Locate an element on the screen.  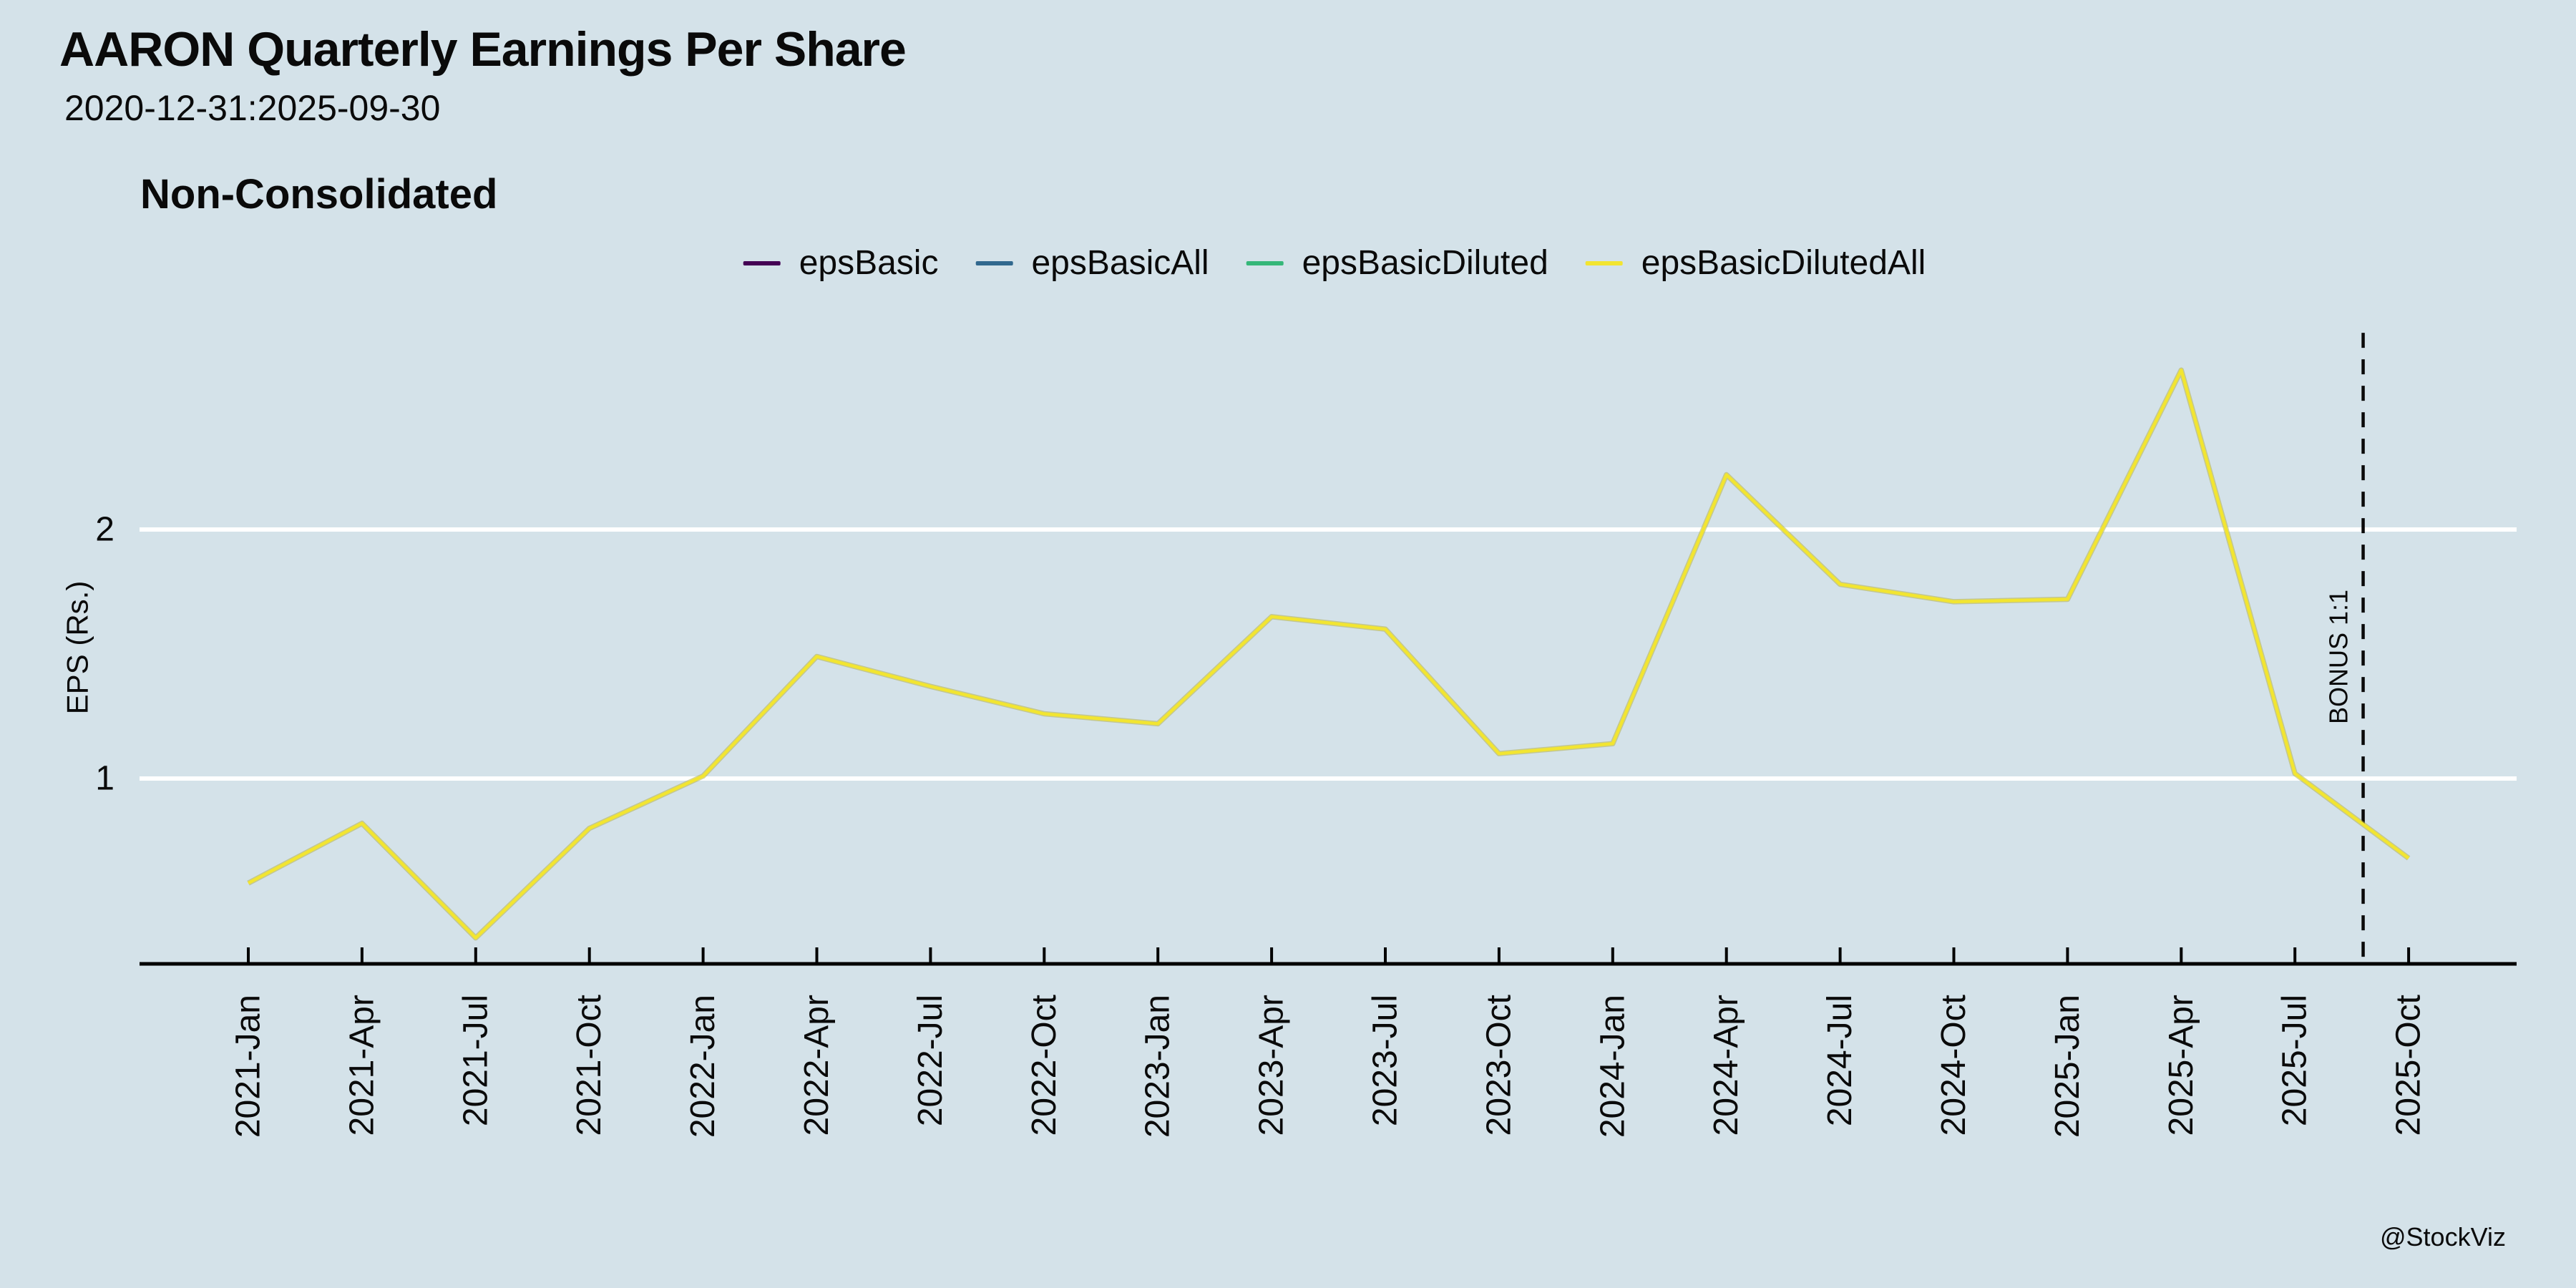
x-tick-label: 2025-Jul is located at coordinates (2295, 1060).